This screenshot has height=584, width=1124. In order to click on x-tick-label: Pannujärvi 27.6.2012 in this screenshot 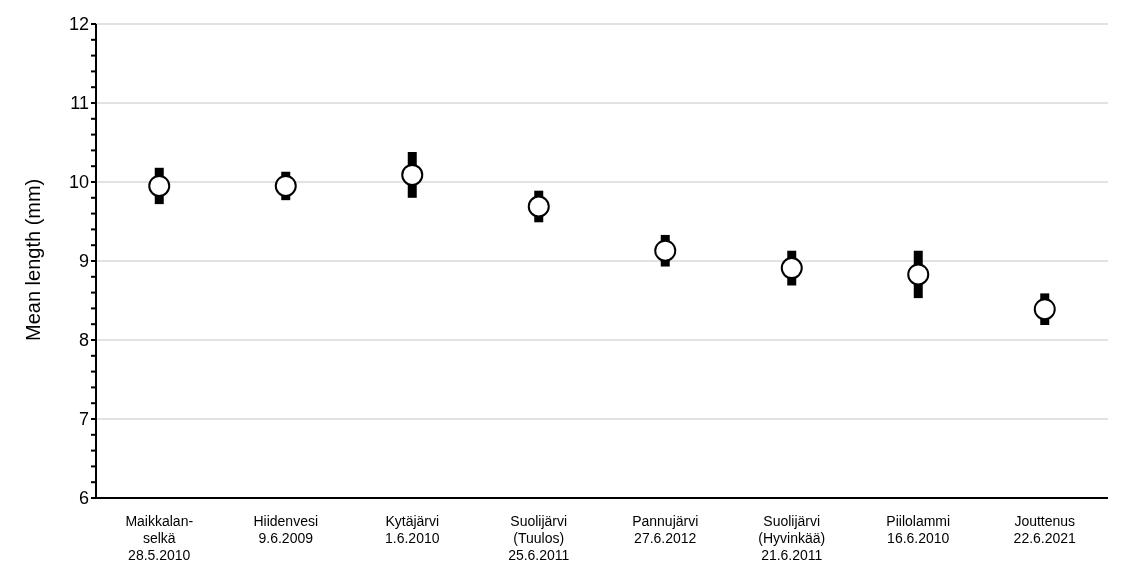, I will do `click(665, 529)`.